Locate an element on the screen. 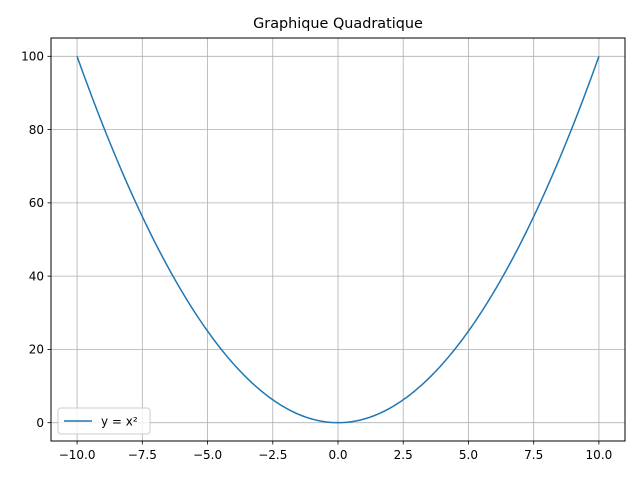 The image size is (640, 480). x-tick-label: −10.0 is located at coordinates (77, 455).